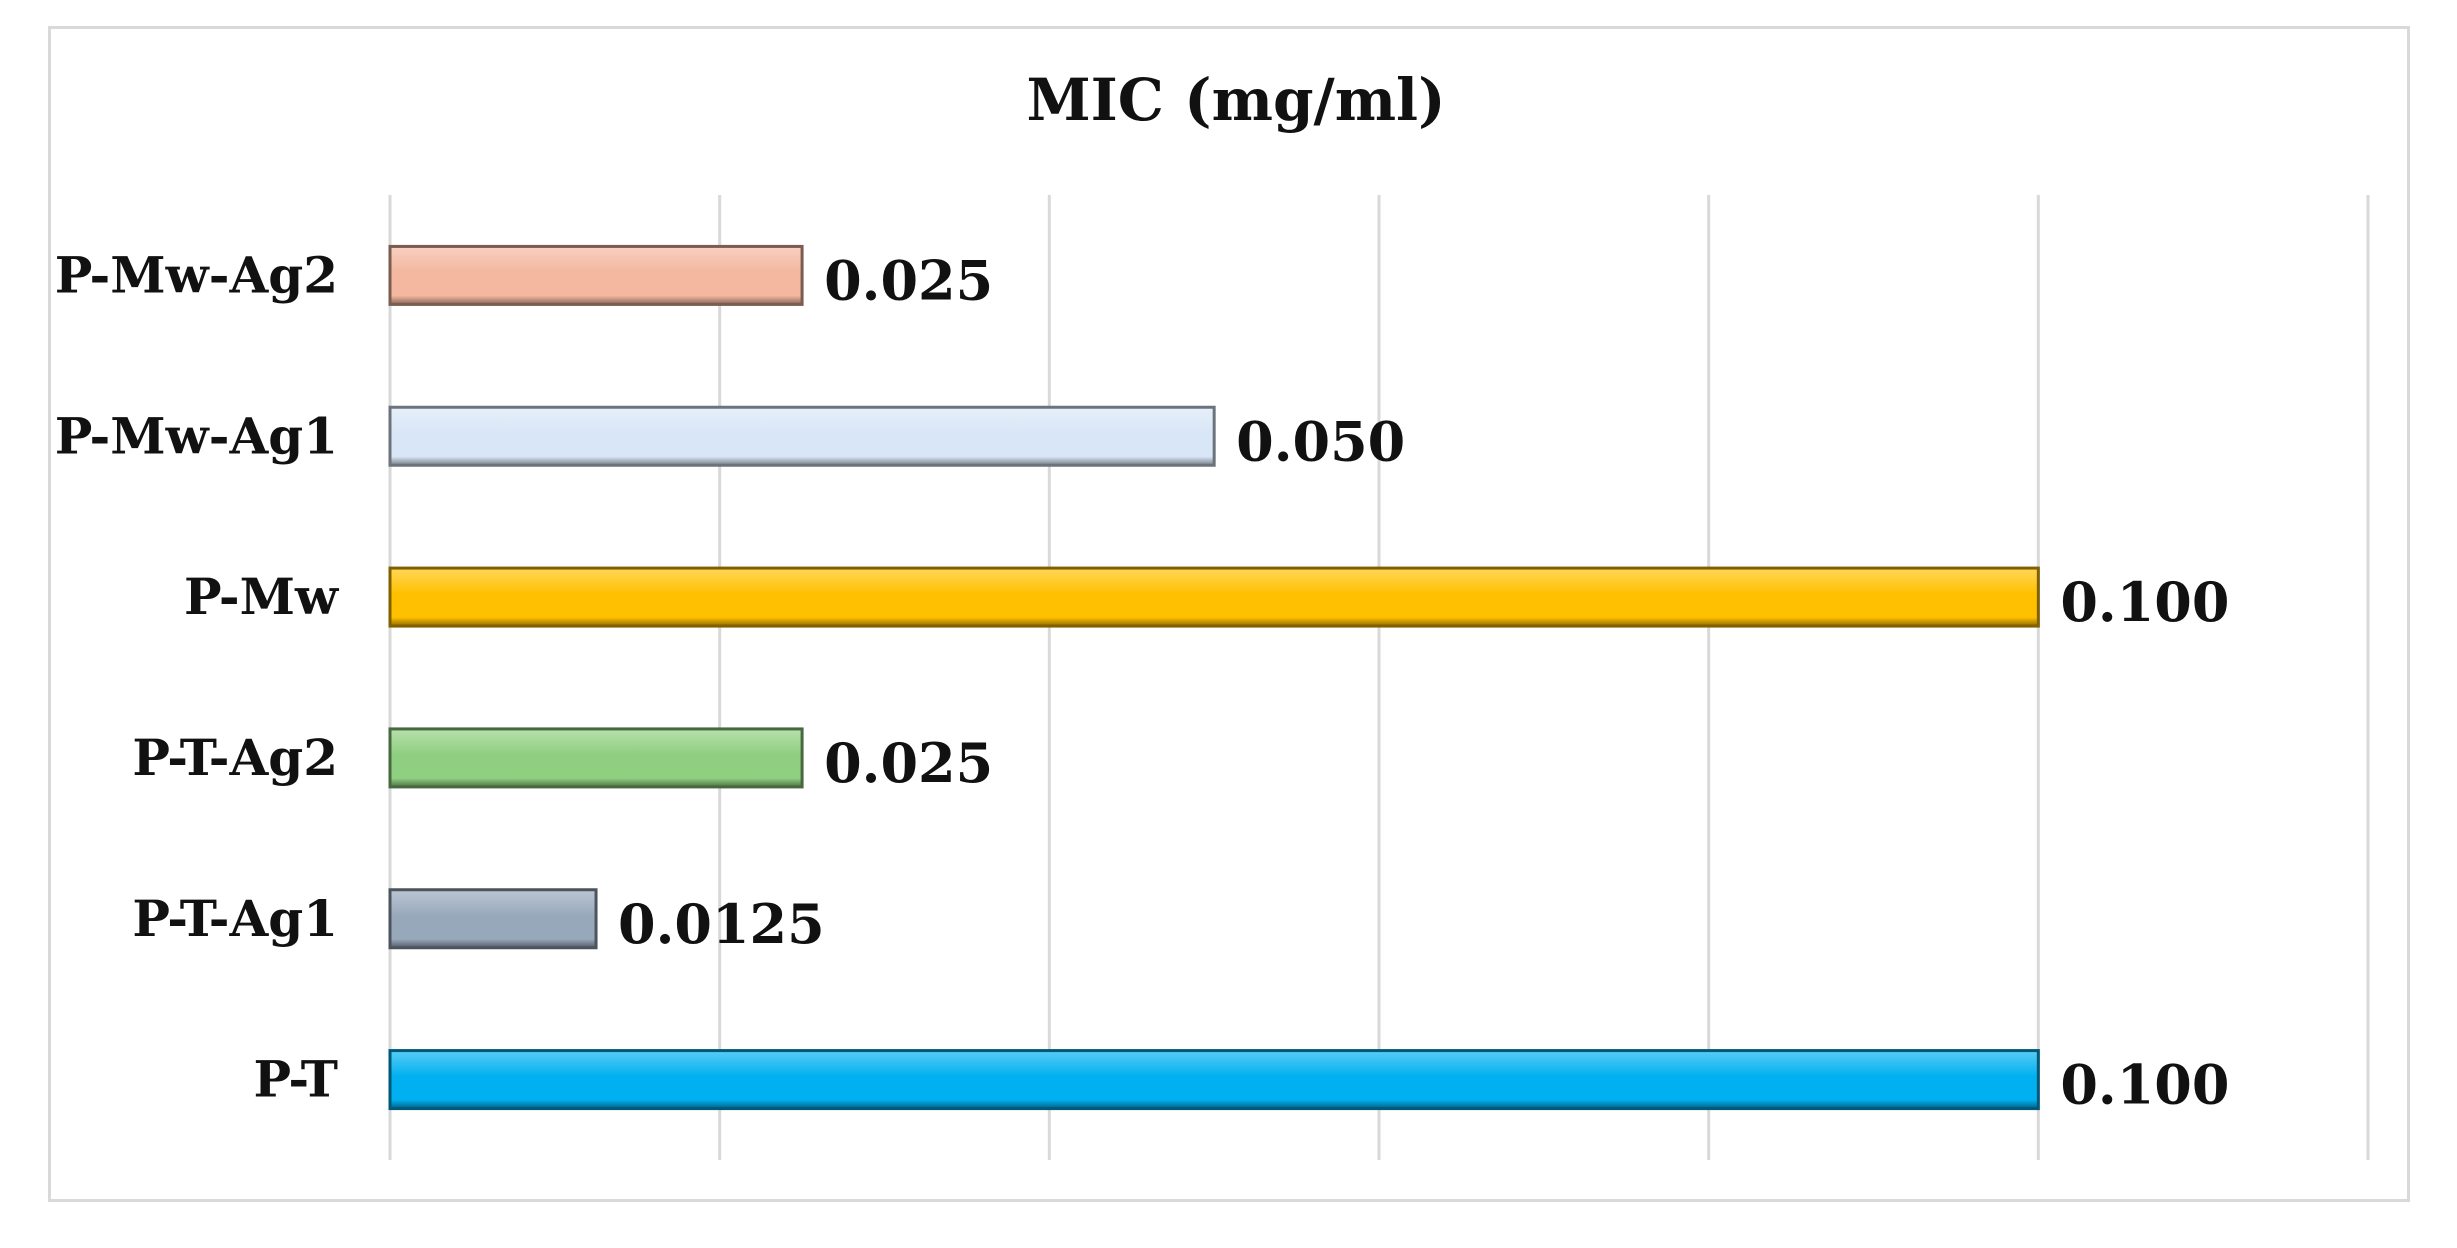 The height and width of the screenshot is (1248, 2457). Describe the element at coordinates (262, 596) in the screenshot. I see `category-label-p-mw: P-Mw` at that location.